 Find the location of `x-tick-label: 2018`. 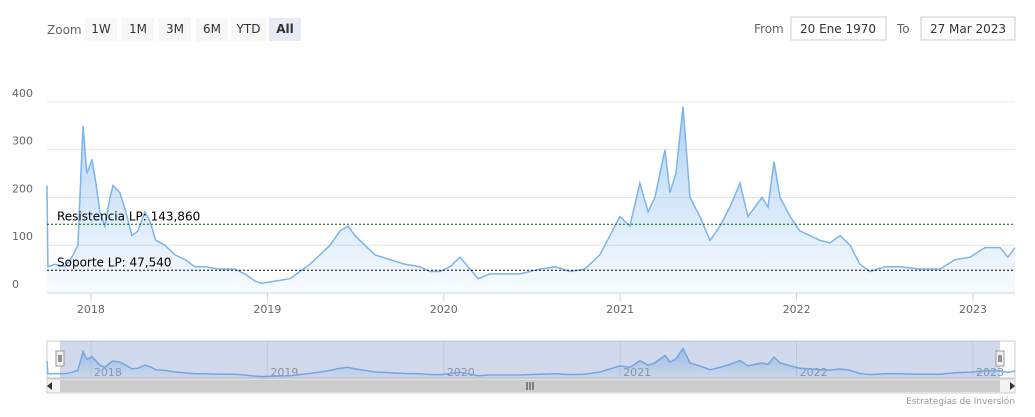

x-tick-label: 2018 is located at coordinates (91, 309).